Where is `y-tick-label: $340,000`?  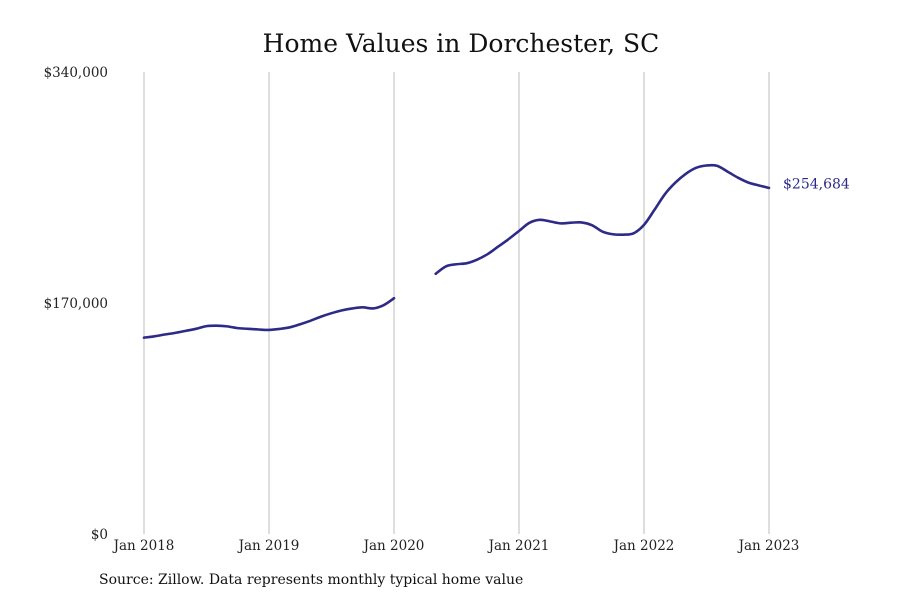
y-tick-label: $340,000 is located at coordinates (76, 73).